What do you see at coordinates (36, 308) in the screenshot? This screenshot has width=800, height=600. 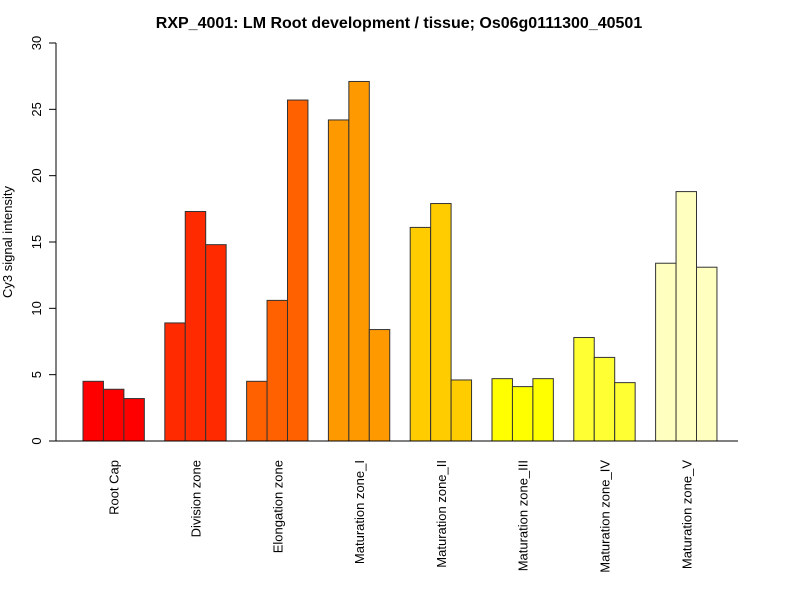 I see `y-tick-label: 10` at bounding box center [36, 308].